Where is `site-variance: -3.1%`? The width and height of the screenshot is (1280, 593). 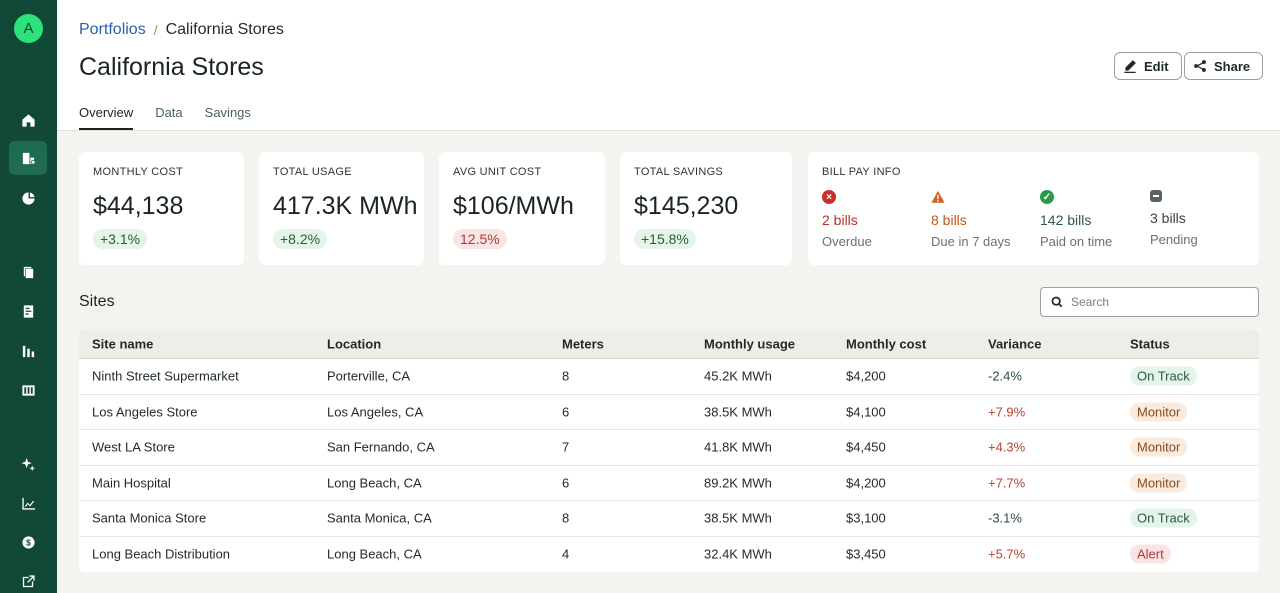 site-variance: -3.1% is located at coordinates (1005, 518).